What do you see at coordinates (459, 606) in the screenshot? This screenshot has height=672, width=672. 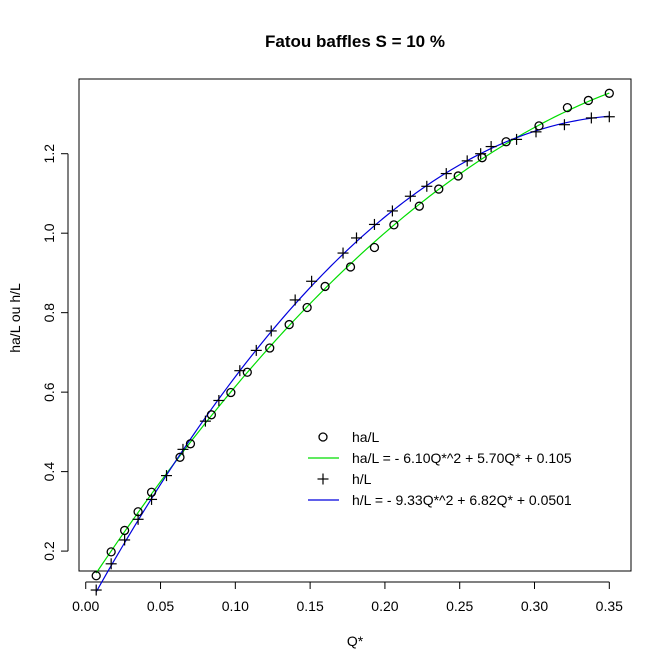 I see `x-tick-label: 0.25` at bounding box center [459, 606].